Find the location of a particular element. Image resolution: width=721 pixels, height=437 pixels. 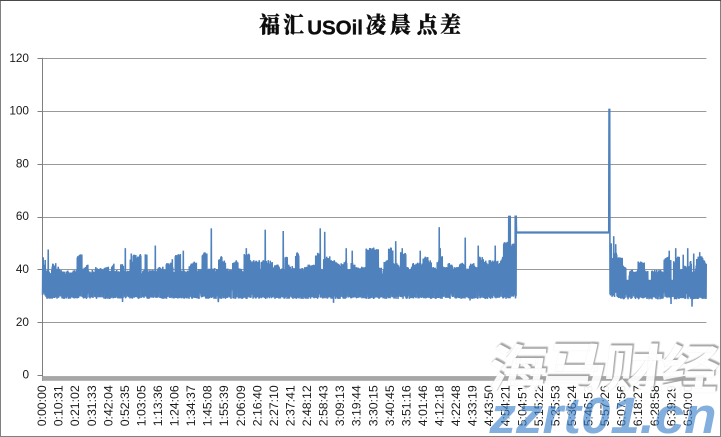

svg-text: 0:21:02 is located at coordinates (75, 405).